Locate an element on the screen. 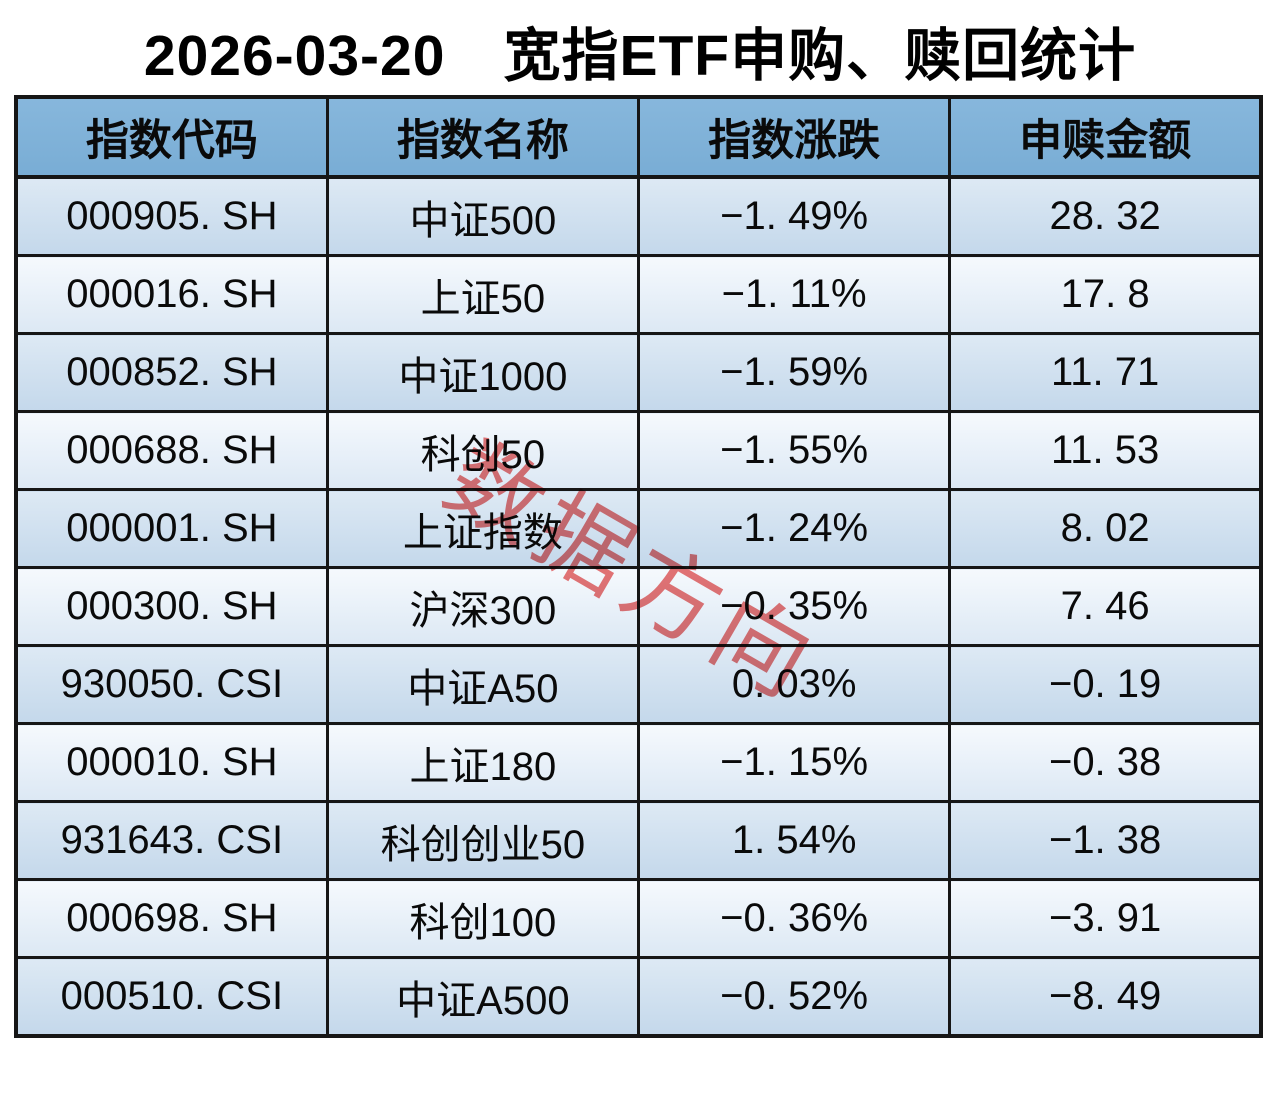  cell-name: 上证指数 is located at coordinates (483, 528).